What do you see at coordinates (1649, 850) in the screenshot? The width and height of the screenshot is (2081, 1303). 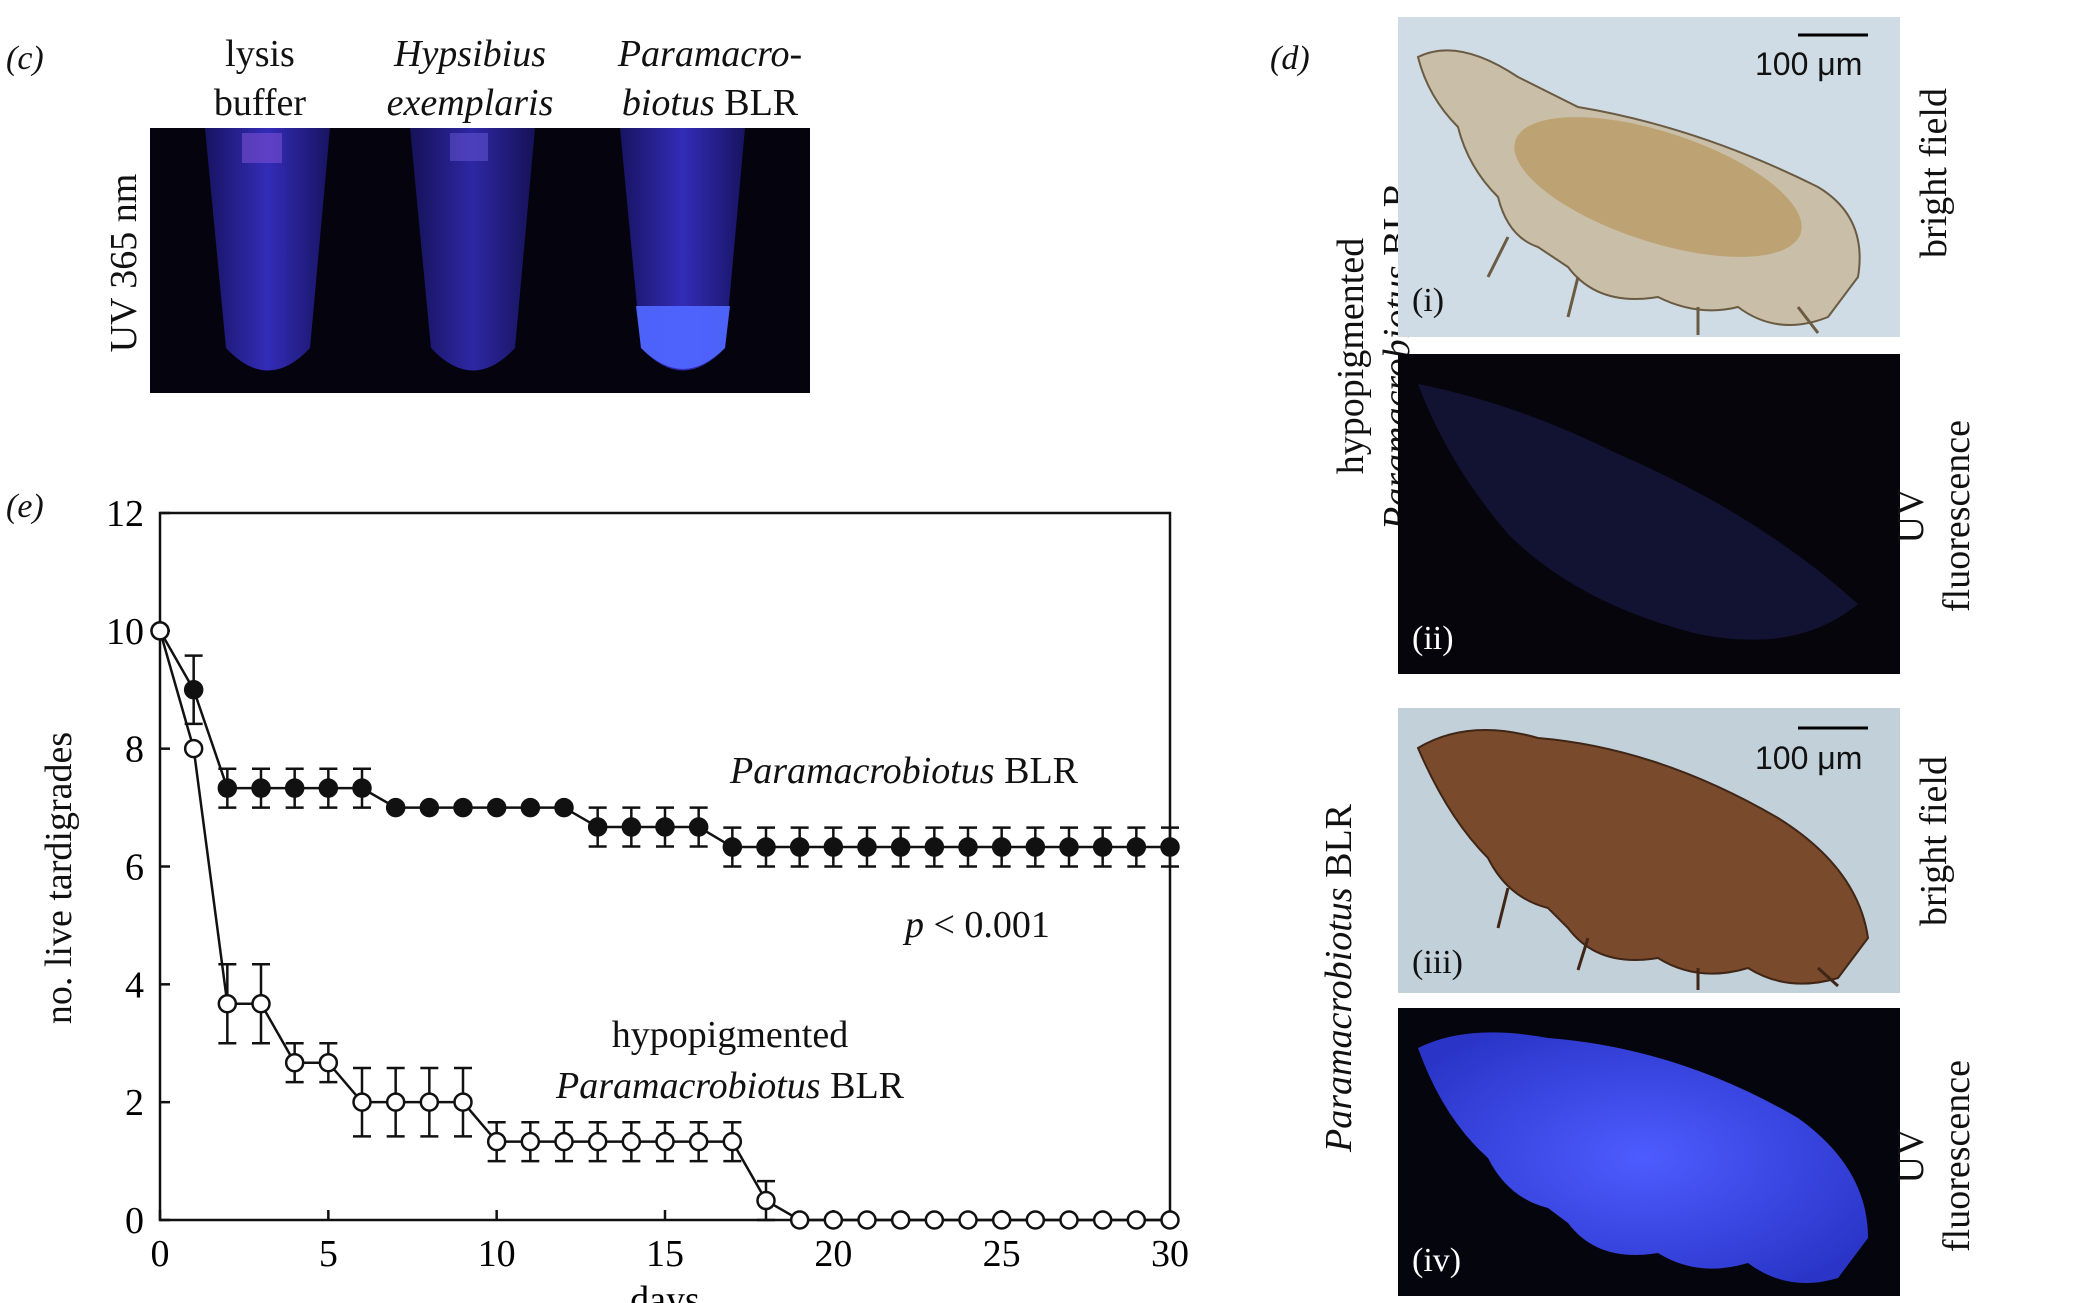 I see `image-pigmented-bright-field` at bounding box center [1649, 850].